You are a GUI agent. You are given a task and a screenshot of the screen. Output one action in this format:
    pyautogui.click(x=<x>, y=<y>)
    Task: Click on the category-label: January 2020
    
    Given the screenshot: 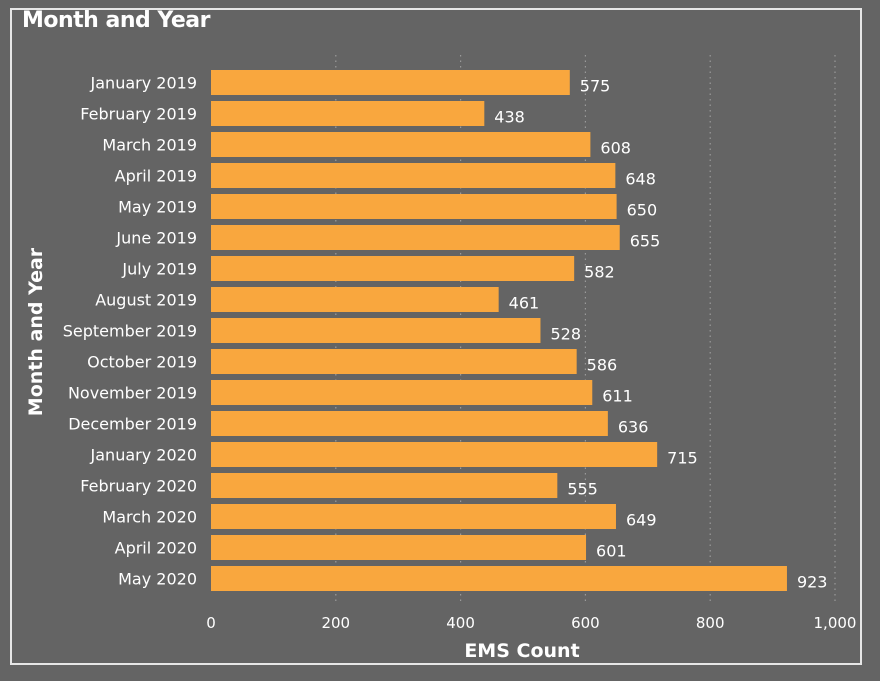 What is the action you would take?
    pyautogui.click(x=143, y=455)
    